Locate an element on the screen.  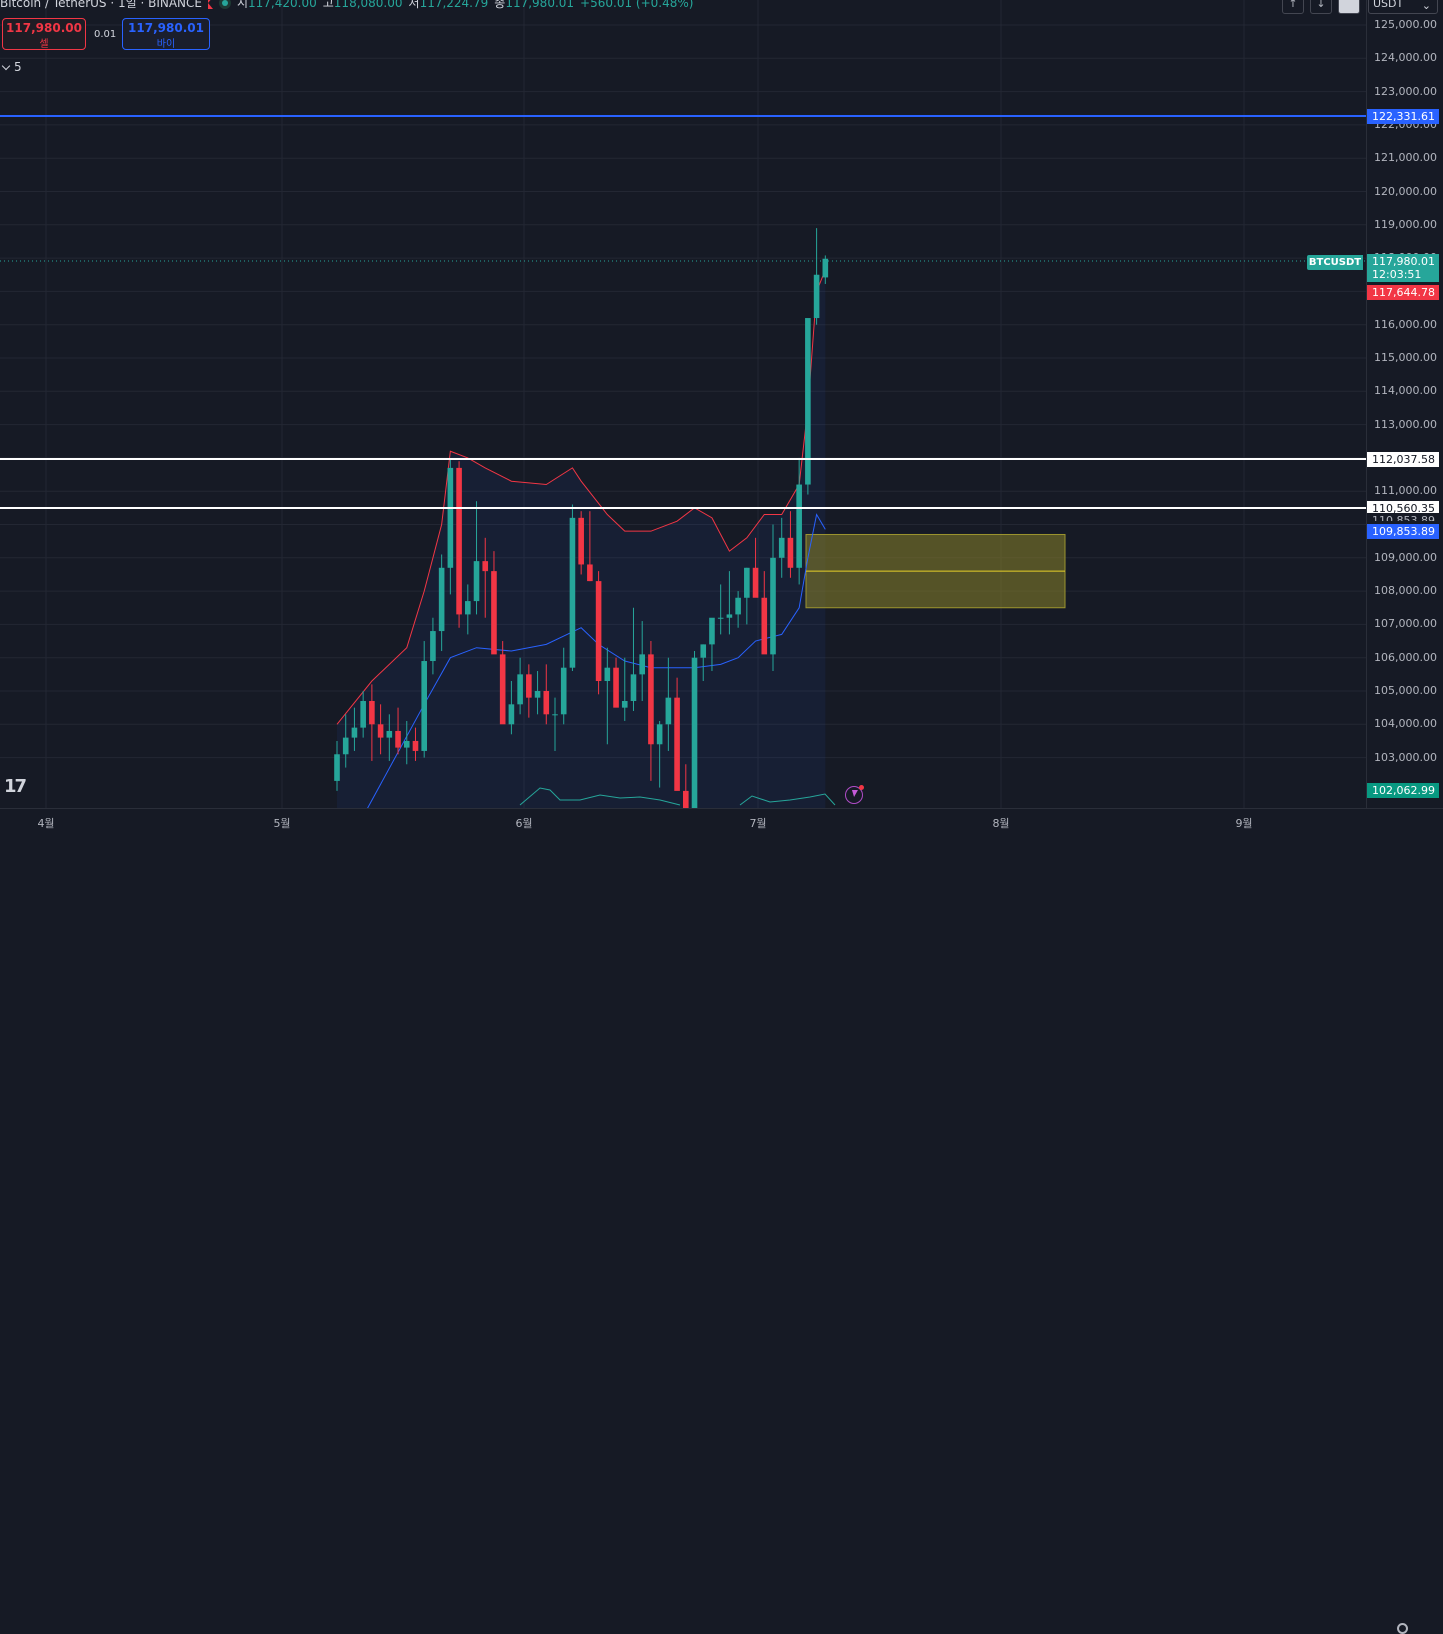
bb-upper-label: 117,644.78 is located at coordinates (1403, 292).